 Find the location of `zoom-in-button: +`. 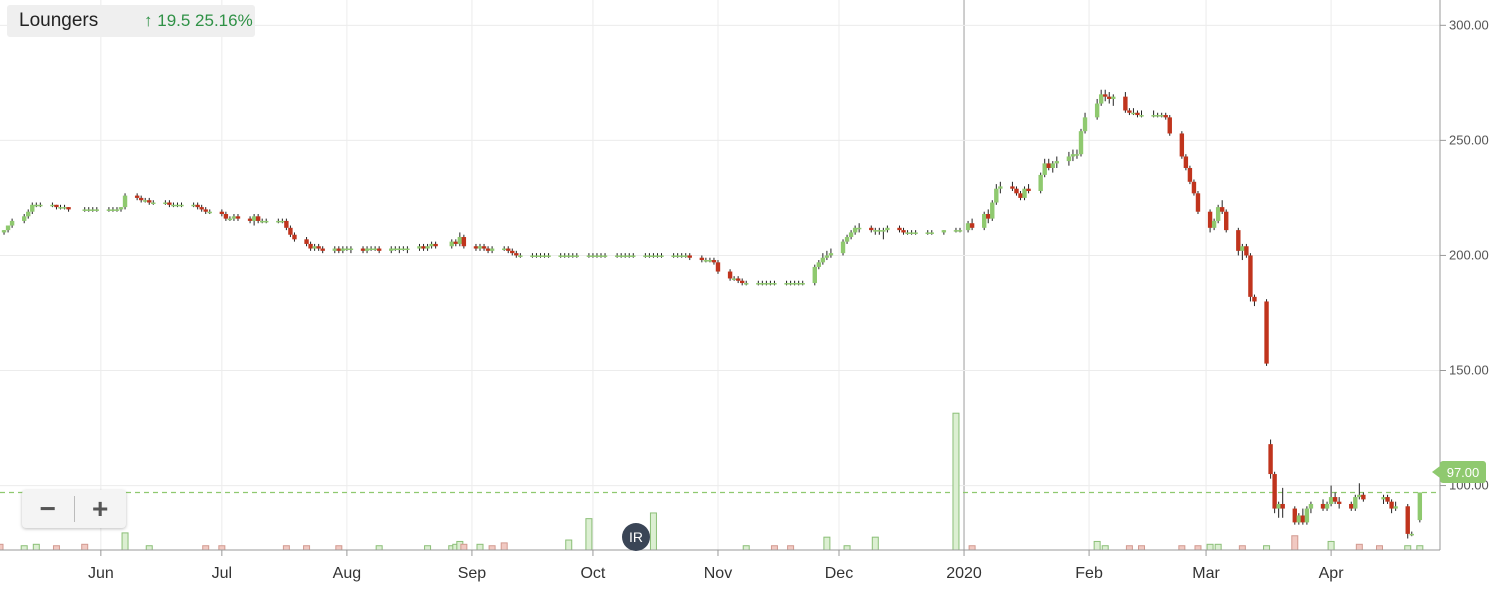

zoom-in-button: + is located at coordinates (100, 508).